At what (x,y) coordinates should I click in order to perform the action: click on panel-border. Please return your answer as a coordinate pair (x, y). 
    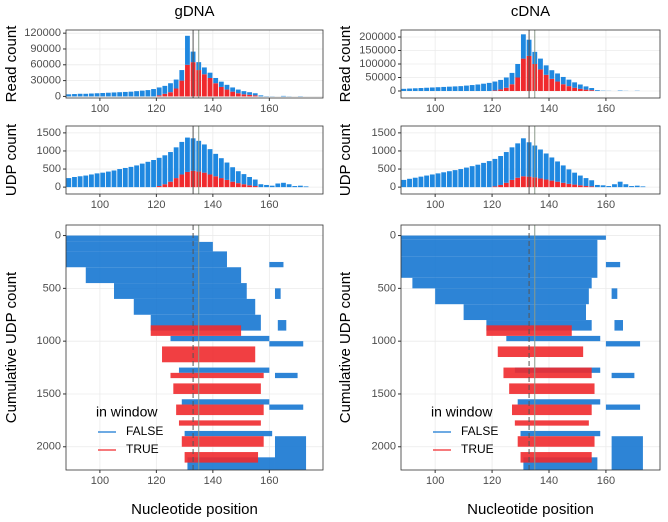
    Looking at the image, I should click on (530, 160).